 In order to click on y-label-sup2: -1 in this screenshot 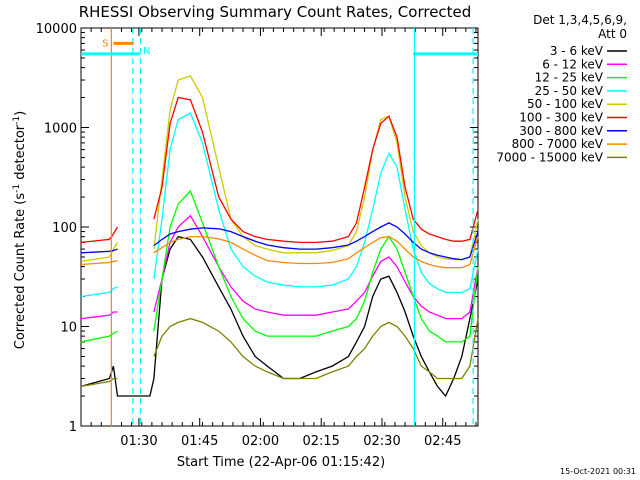, I will do `click(17, 120)`.